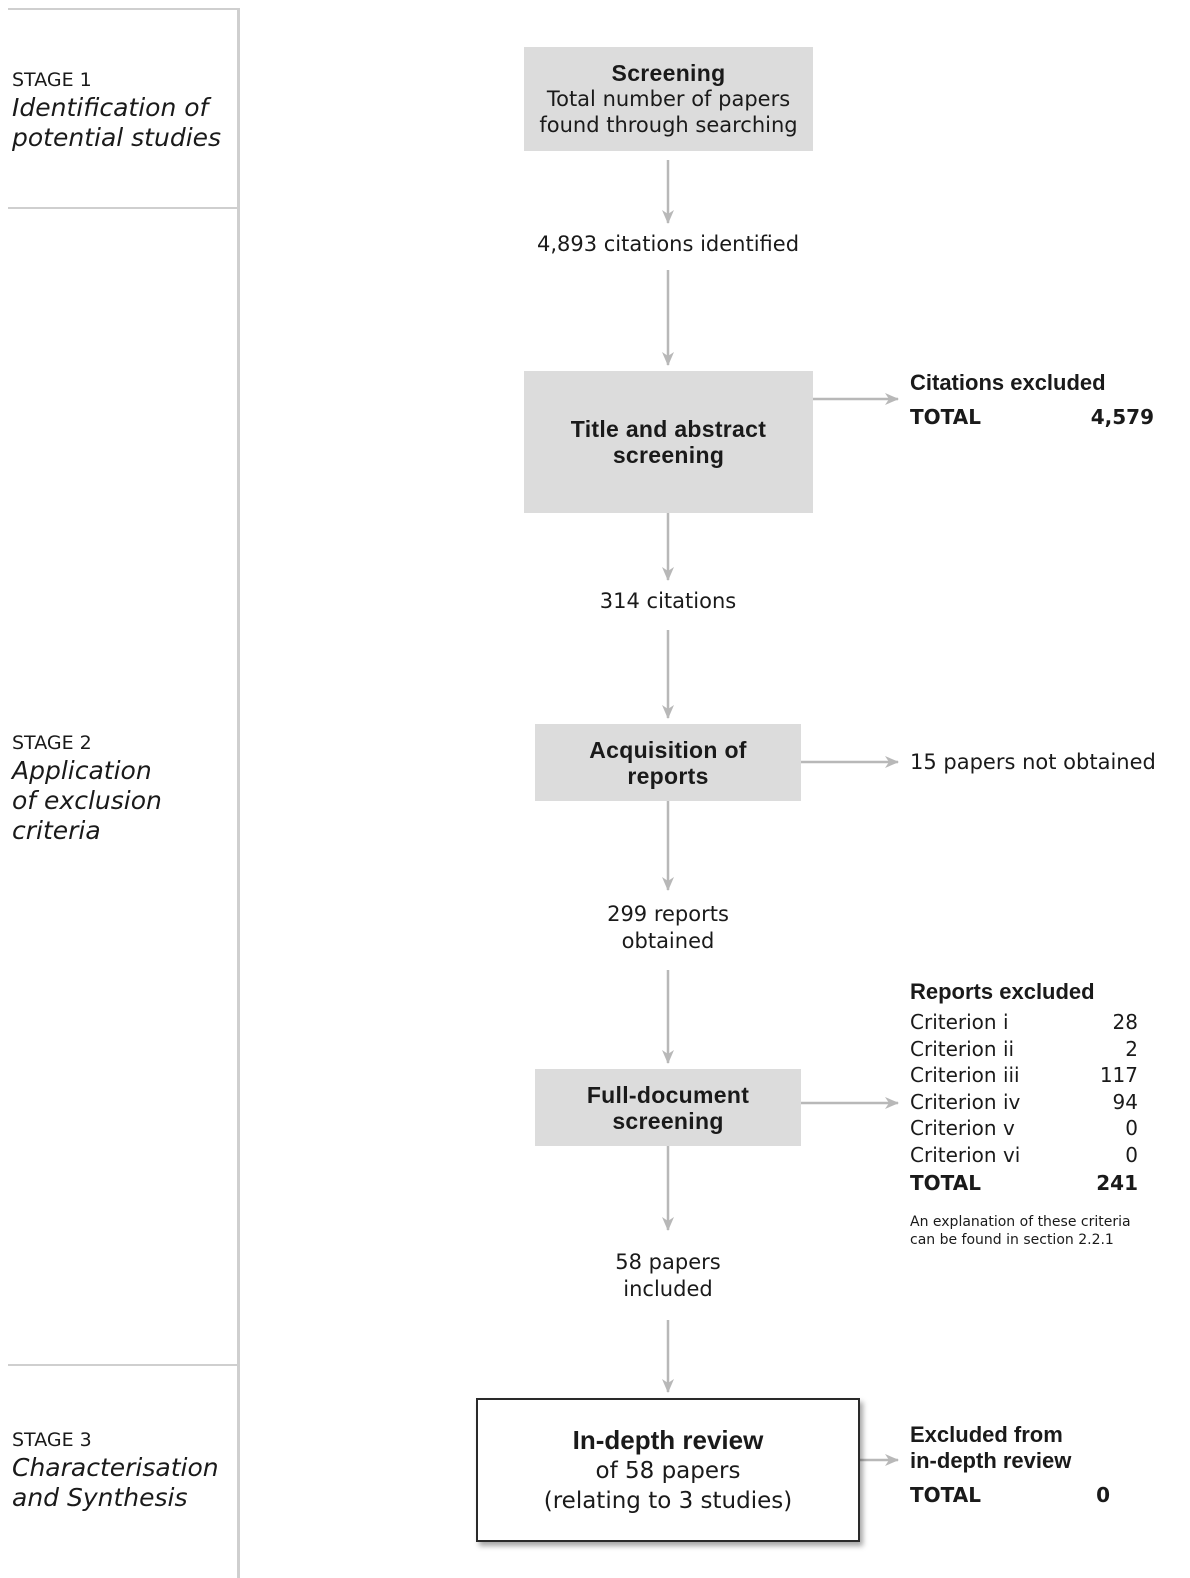 This screenshot has width=1190, height=1578. What do you see at coordinates (1131, 1048) in the screenshot?
I see `criterion-value: 2` at bounding box center [1131, 1048].